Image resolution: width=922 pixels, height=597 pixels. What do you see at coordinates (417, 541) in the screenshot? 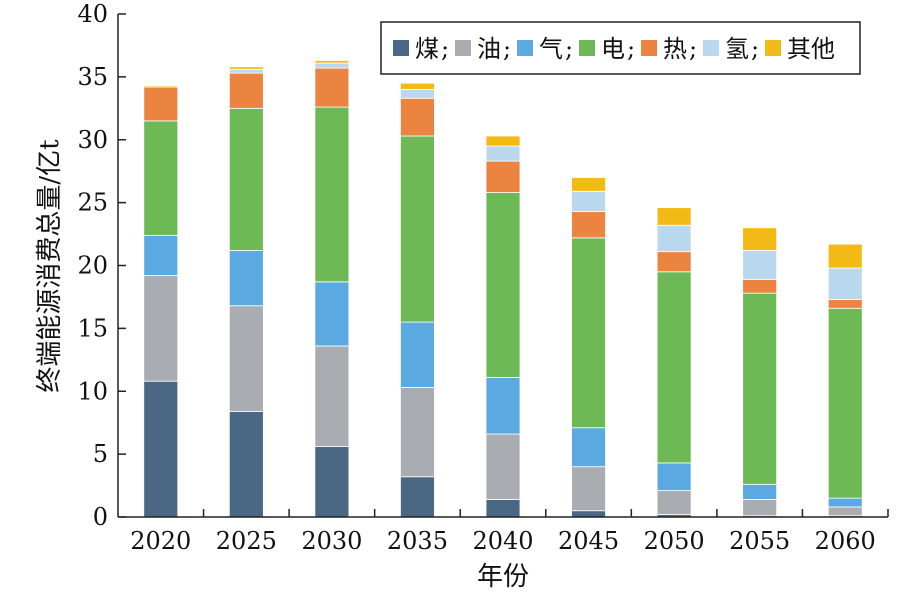
I see `x-tick-label: 2035` at bounding box center [417, 541].